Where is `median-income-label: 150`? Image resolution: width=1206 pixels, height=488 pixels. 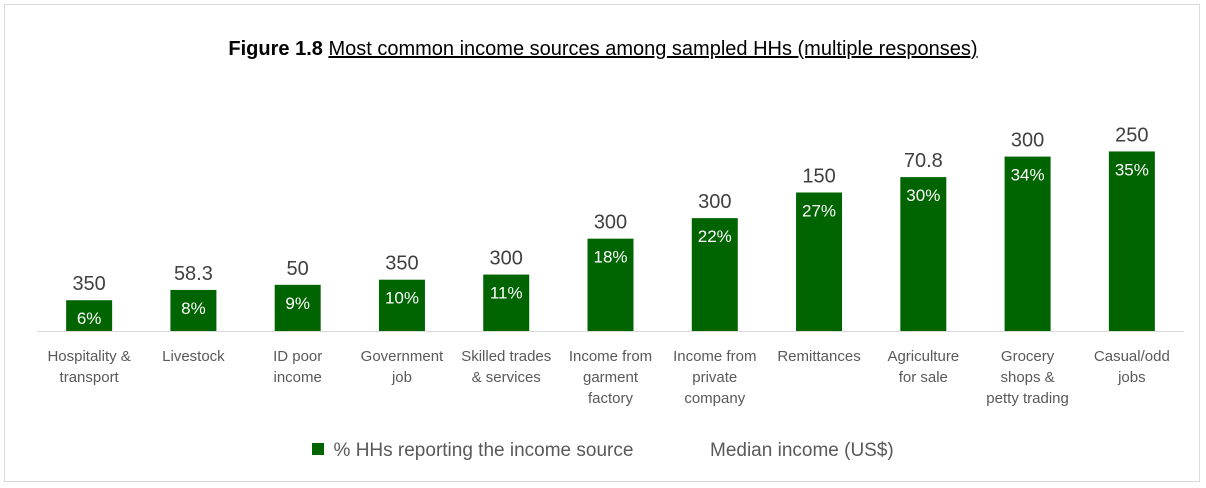
median-income-label: 150 is located at coordinates (818, 176).